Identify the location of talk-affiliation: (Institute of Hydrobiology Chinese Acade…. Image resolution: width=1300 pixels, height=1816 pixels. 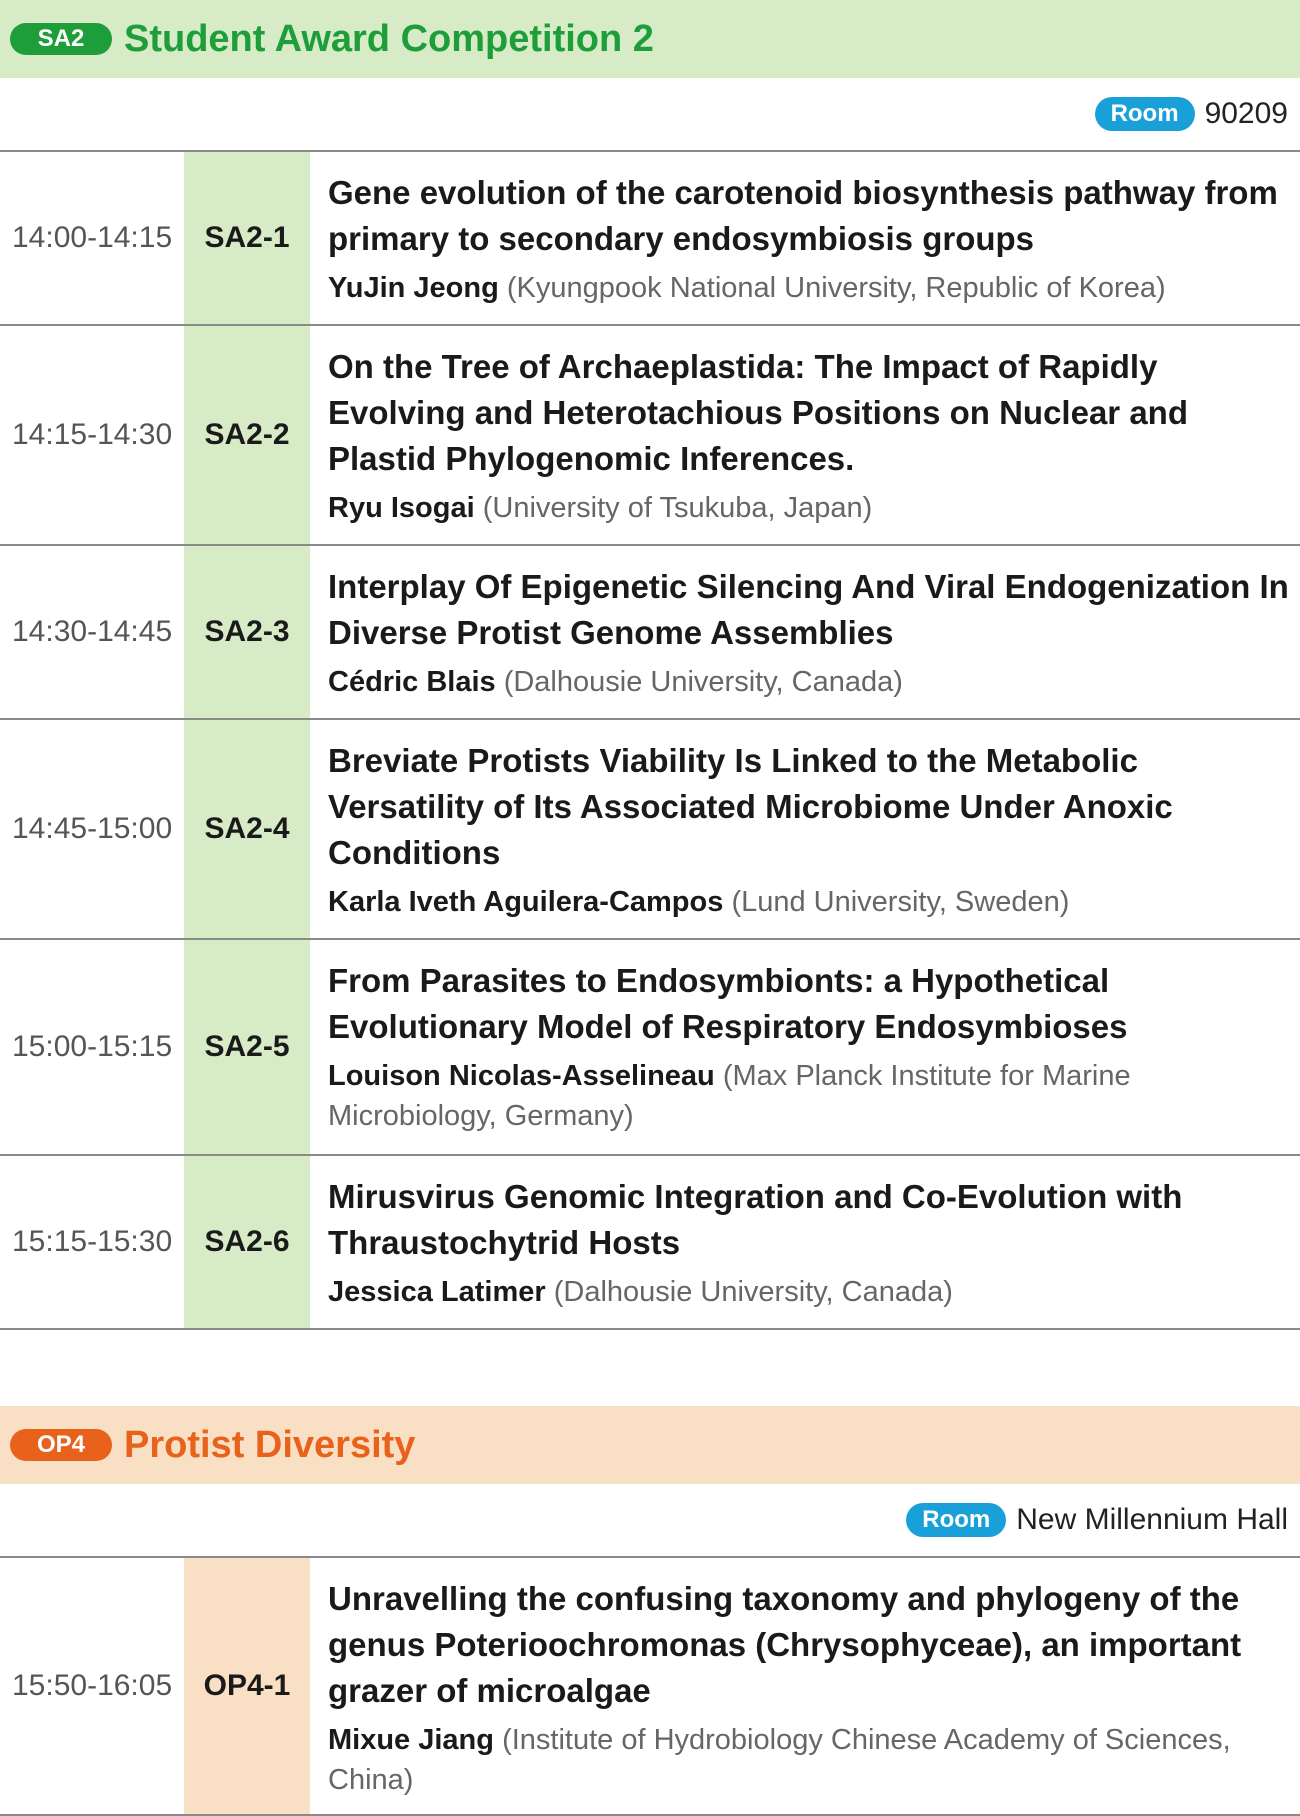
(779, 1760).